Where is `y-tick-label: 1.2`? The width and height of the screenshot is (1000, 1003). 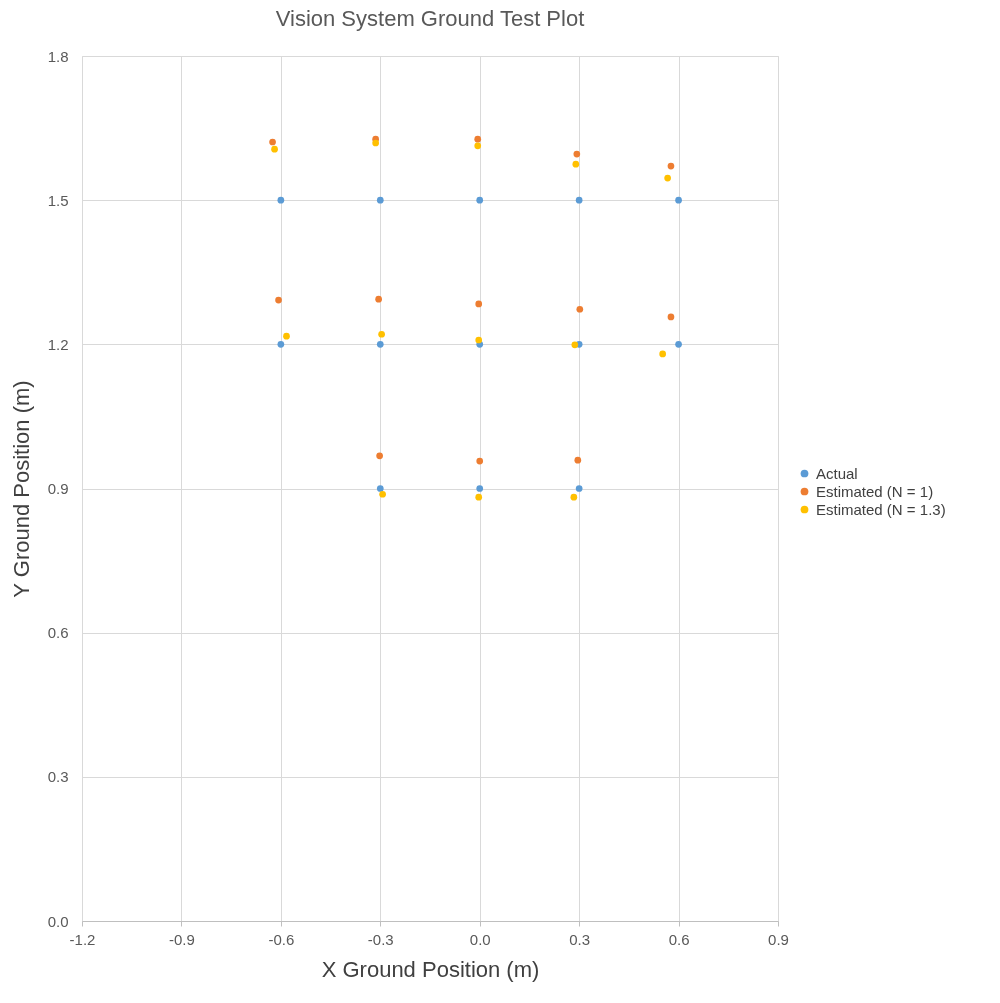 y-tick-label: 1.2 is located at coordinates (58, 344).